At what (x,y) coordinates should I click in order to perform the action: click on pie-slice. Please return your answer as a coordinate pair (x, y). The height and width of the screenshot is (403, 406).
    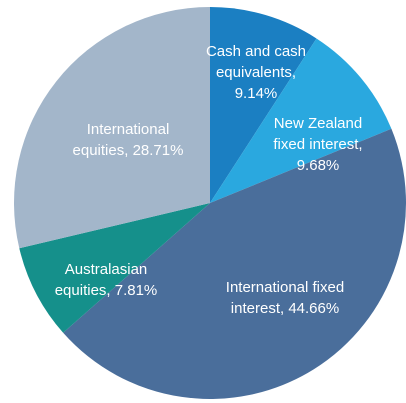
    Looking at the image, I should click on (263, 105).